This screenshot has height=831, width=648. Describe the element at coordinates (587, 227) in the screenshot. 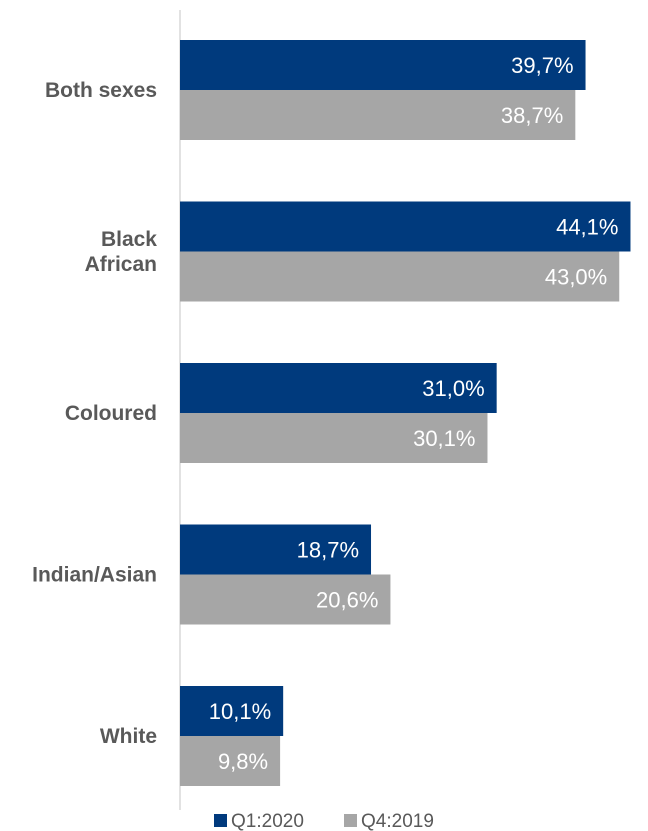

I see `data-label-q1-2020-1: 44,1%` at that location.